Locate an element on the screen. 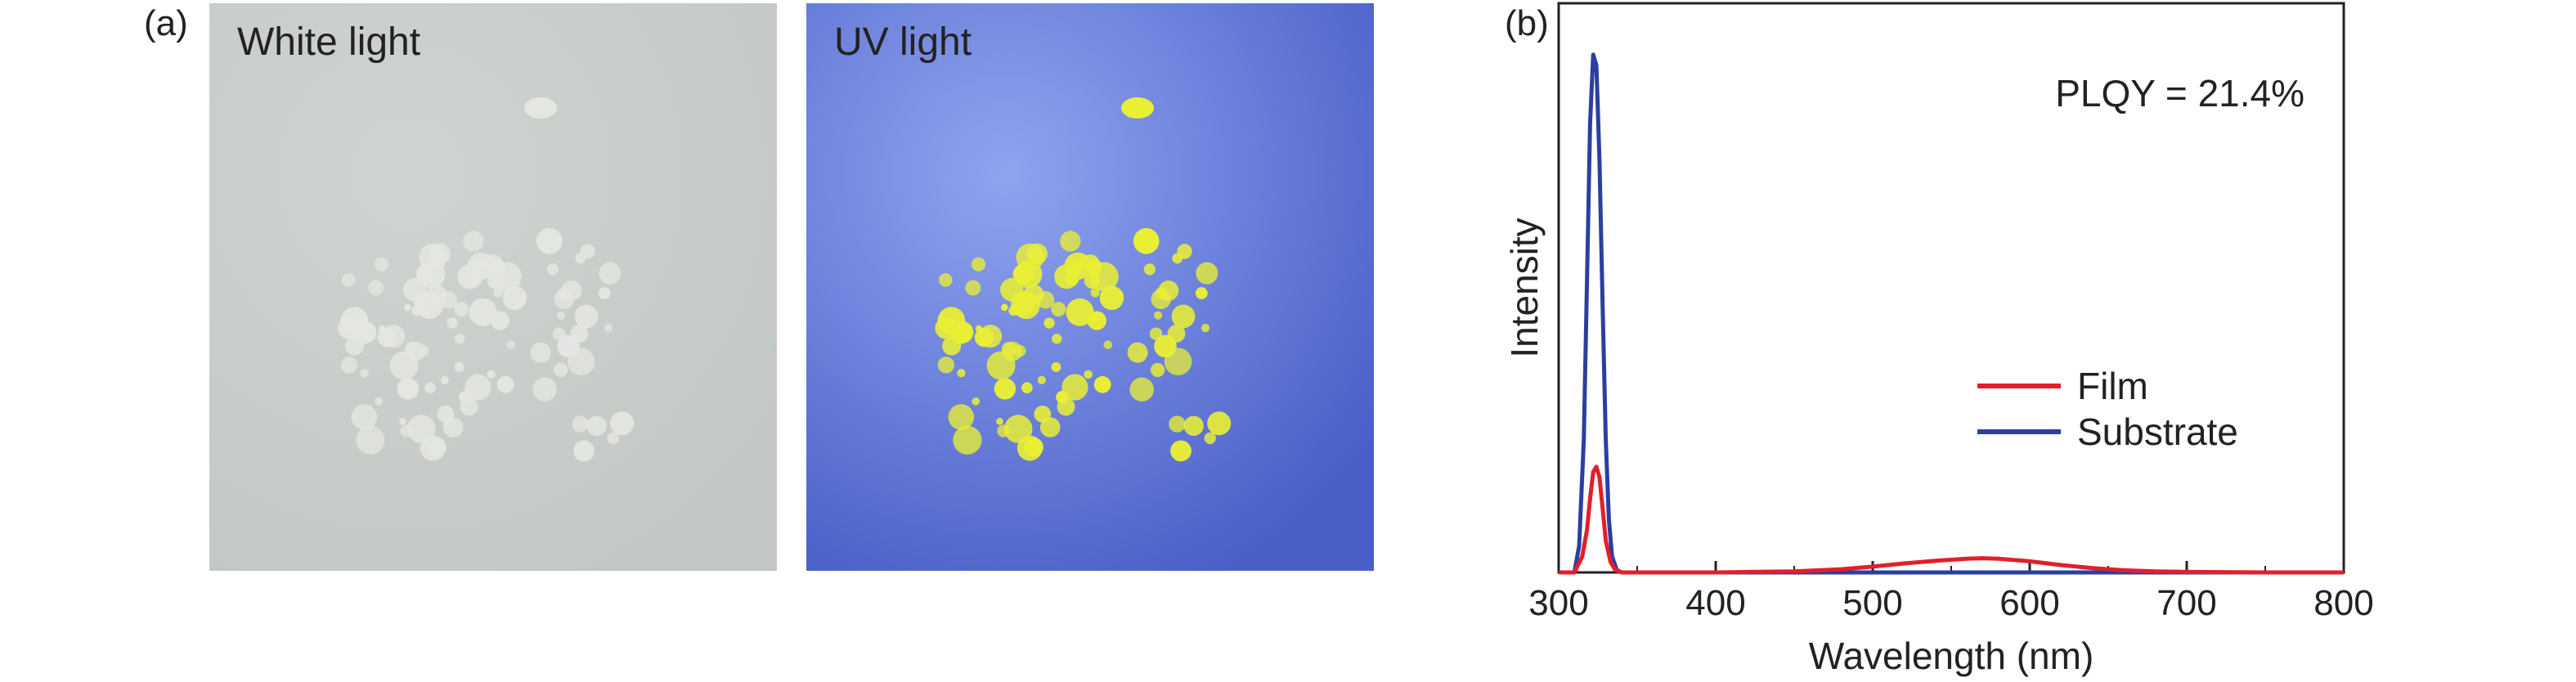 The height and width of the screenshot is (682, 2576). series-line-film is located at coordinates (1951, 519).